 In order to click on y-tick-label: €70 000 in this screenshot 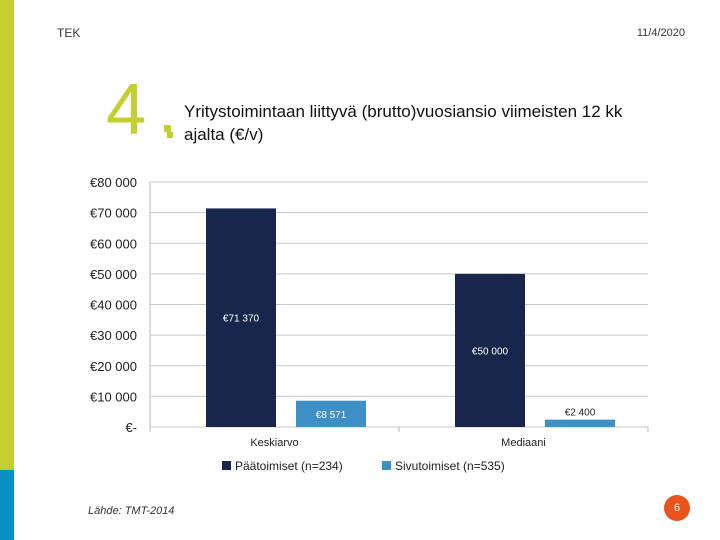, I will do `click(113, 213)`.